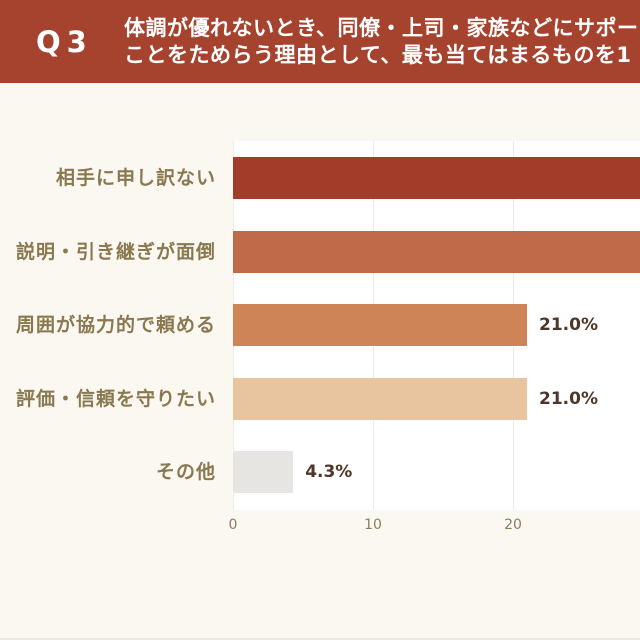  Describe the element at coordinates (233, 525) in the screenshot. I see `x-axis-tick-label: 0` at that location.